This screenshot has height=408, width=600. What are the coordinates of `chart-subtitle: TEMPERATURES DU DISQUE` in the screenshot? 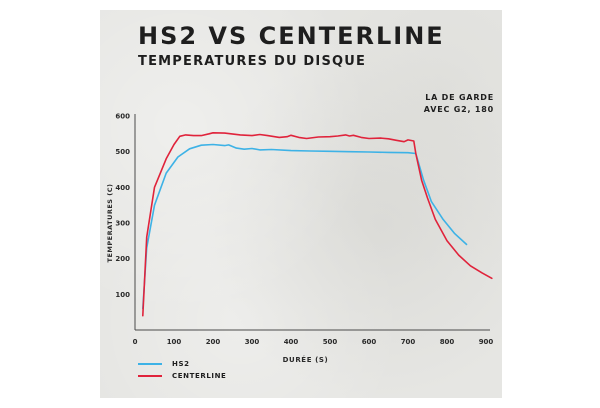 It's located at (252, 61).